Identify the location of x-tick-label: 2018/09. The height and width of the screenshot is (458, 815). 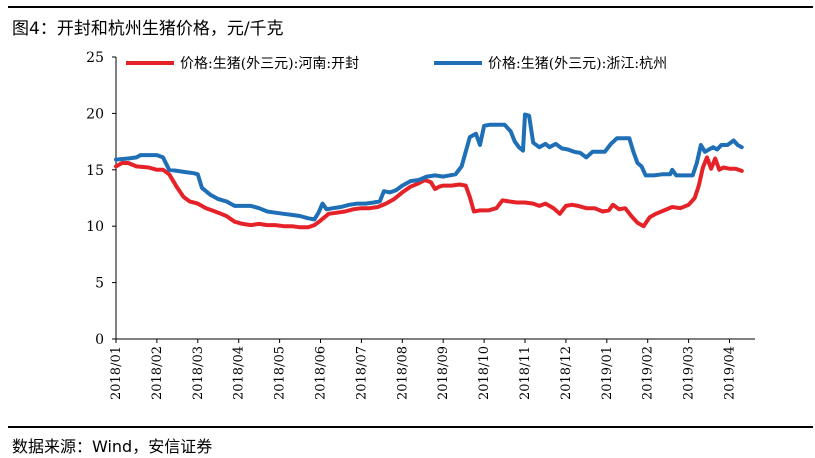
(443, 373).